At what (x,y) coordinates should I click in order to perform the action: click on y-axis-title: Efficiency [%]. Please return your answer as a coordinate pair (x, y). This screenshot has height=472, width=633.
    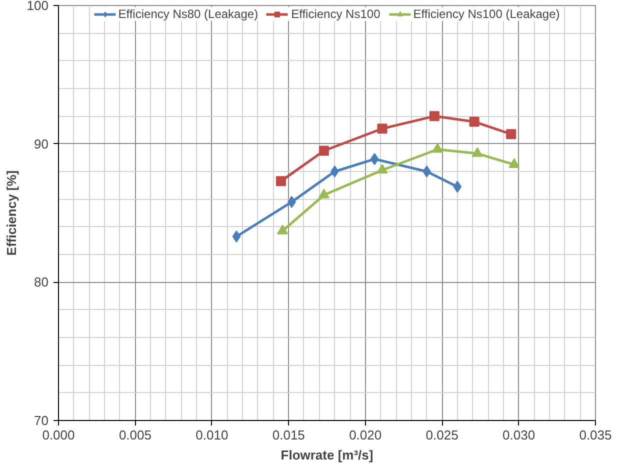
    Looking at the image, I should click on (11, 213).